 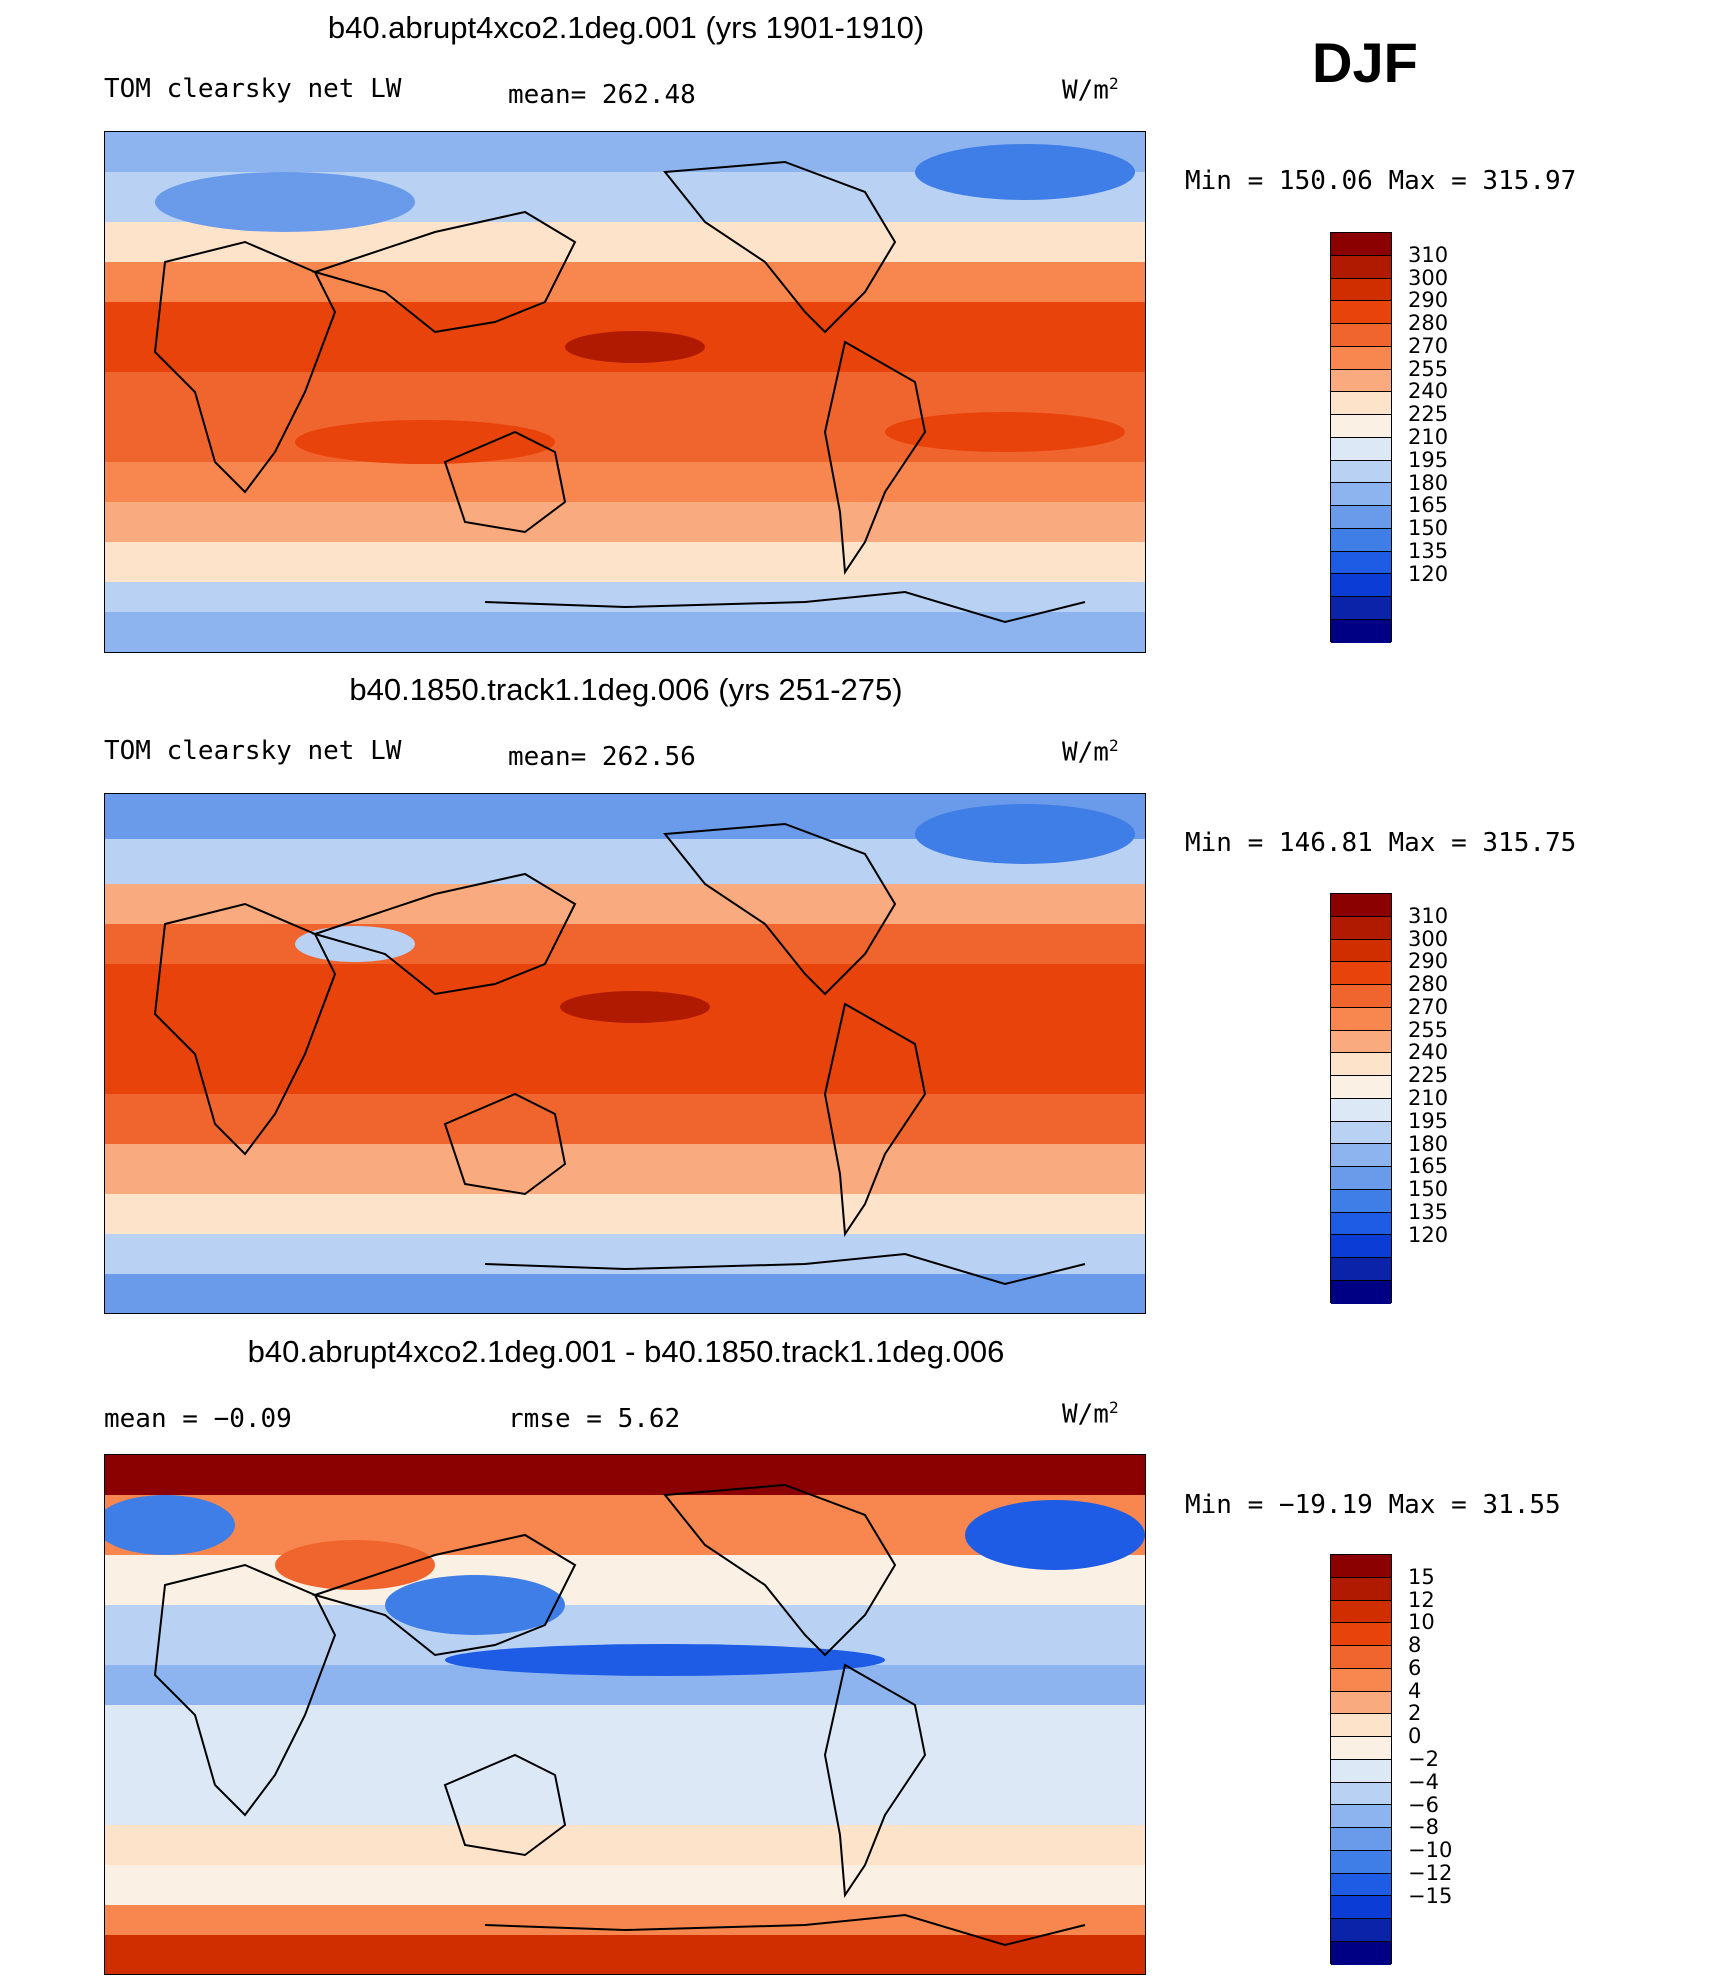 I want to click on panel-2-units: W/m2, so click(x=1090, y=752).